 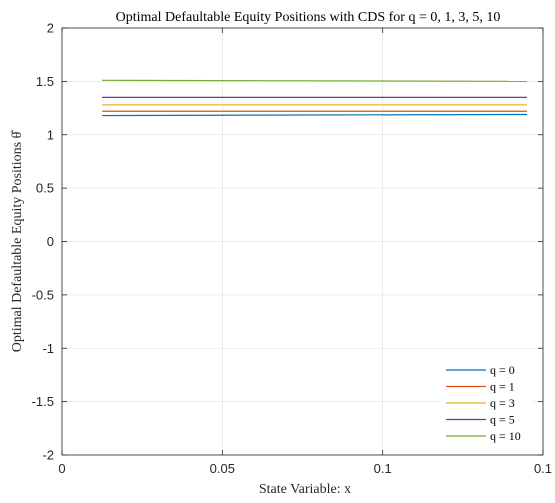 What do you see at coordinates (43, 401) in the screenshot?
I see `y-tick-label: -1.5` at bounding box center [43, 401].